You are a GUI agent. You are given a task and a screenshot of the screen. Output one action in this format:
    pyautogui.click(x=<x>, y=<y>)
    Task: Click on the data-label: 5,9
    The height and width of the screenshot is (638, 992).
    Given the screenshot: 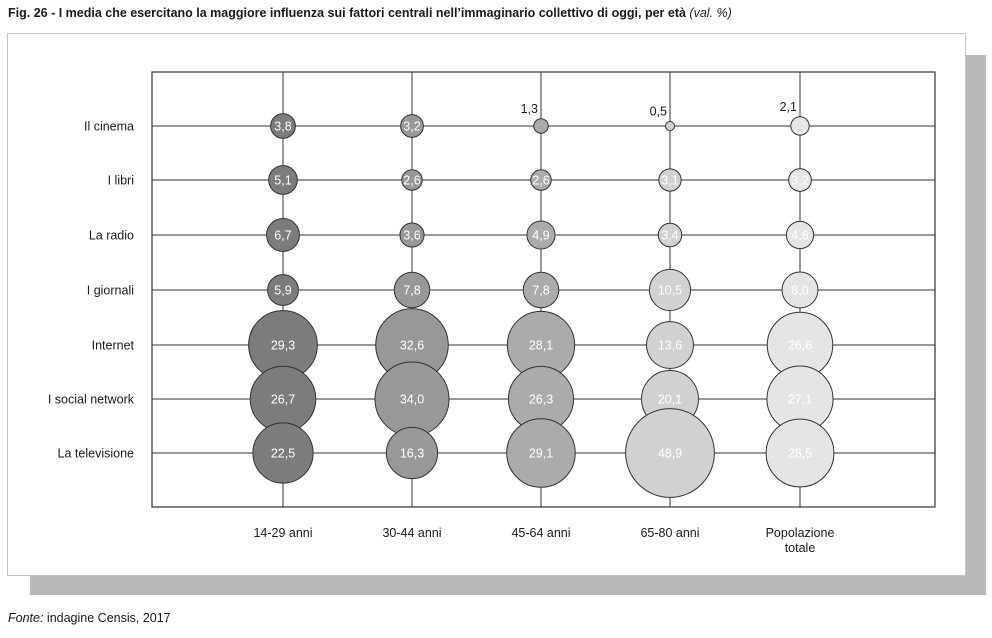 What is the action you would take?
    pyautogui.click(x=282, y=291)
    